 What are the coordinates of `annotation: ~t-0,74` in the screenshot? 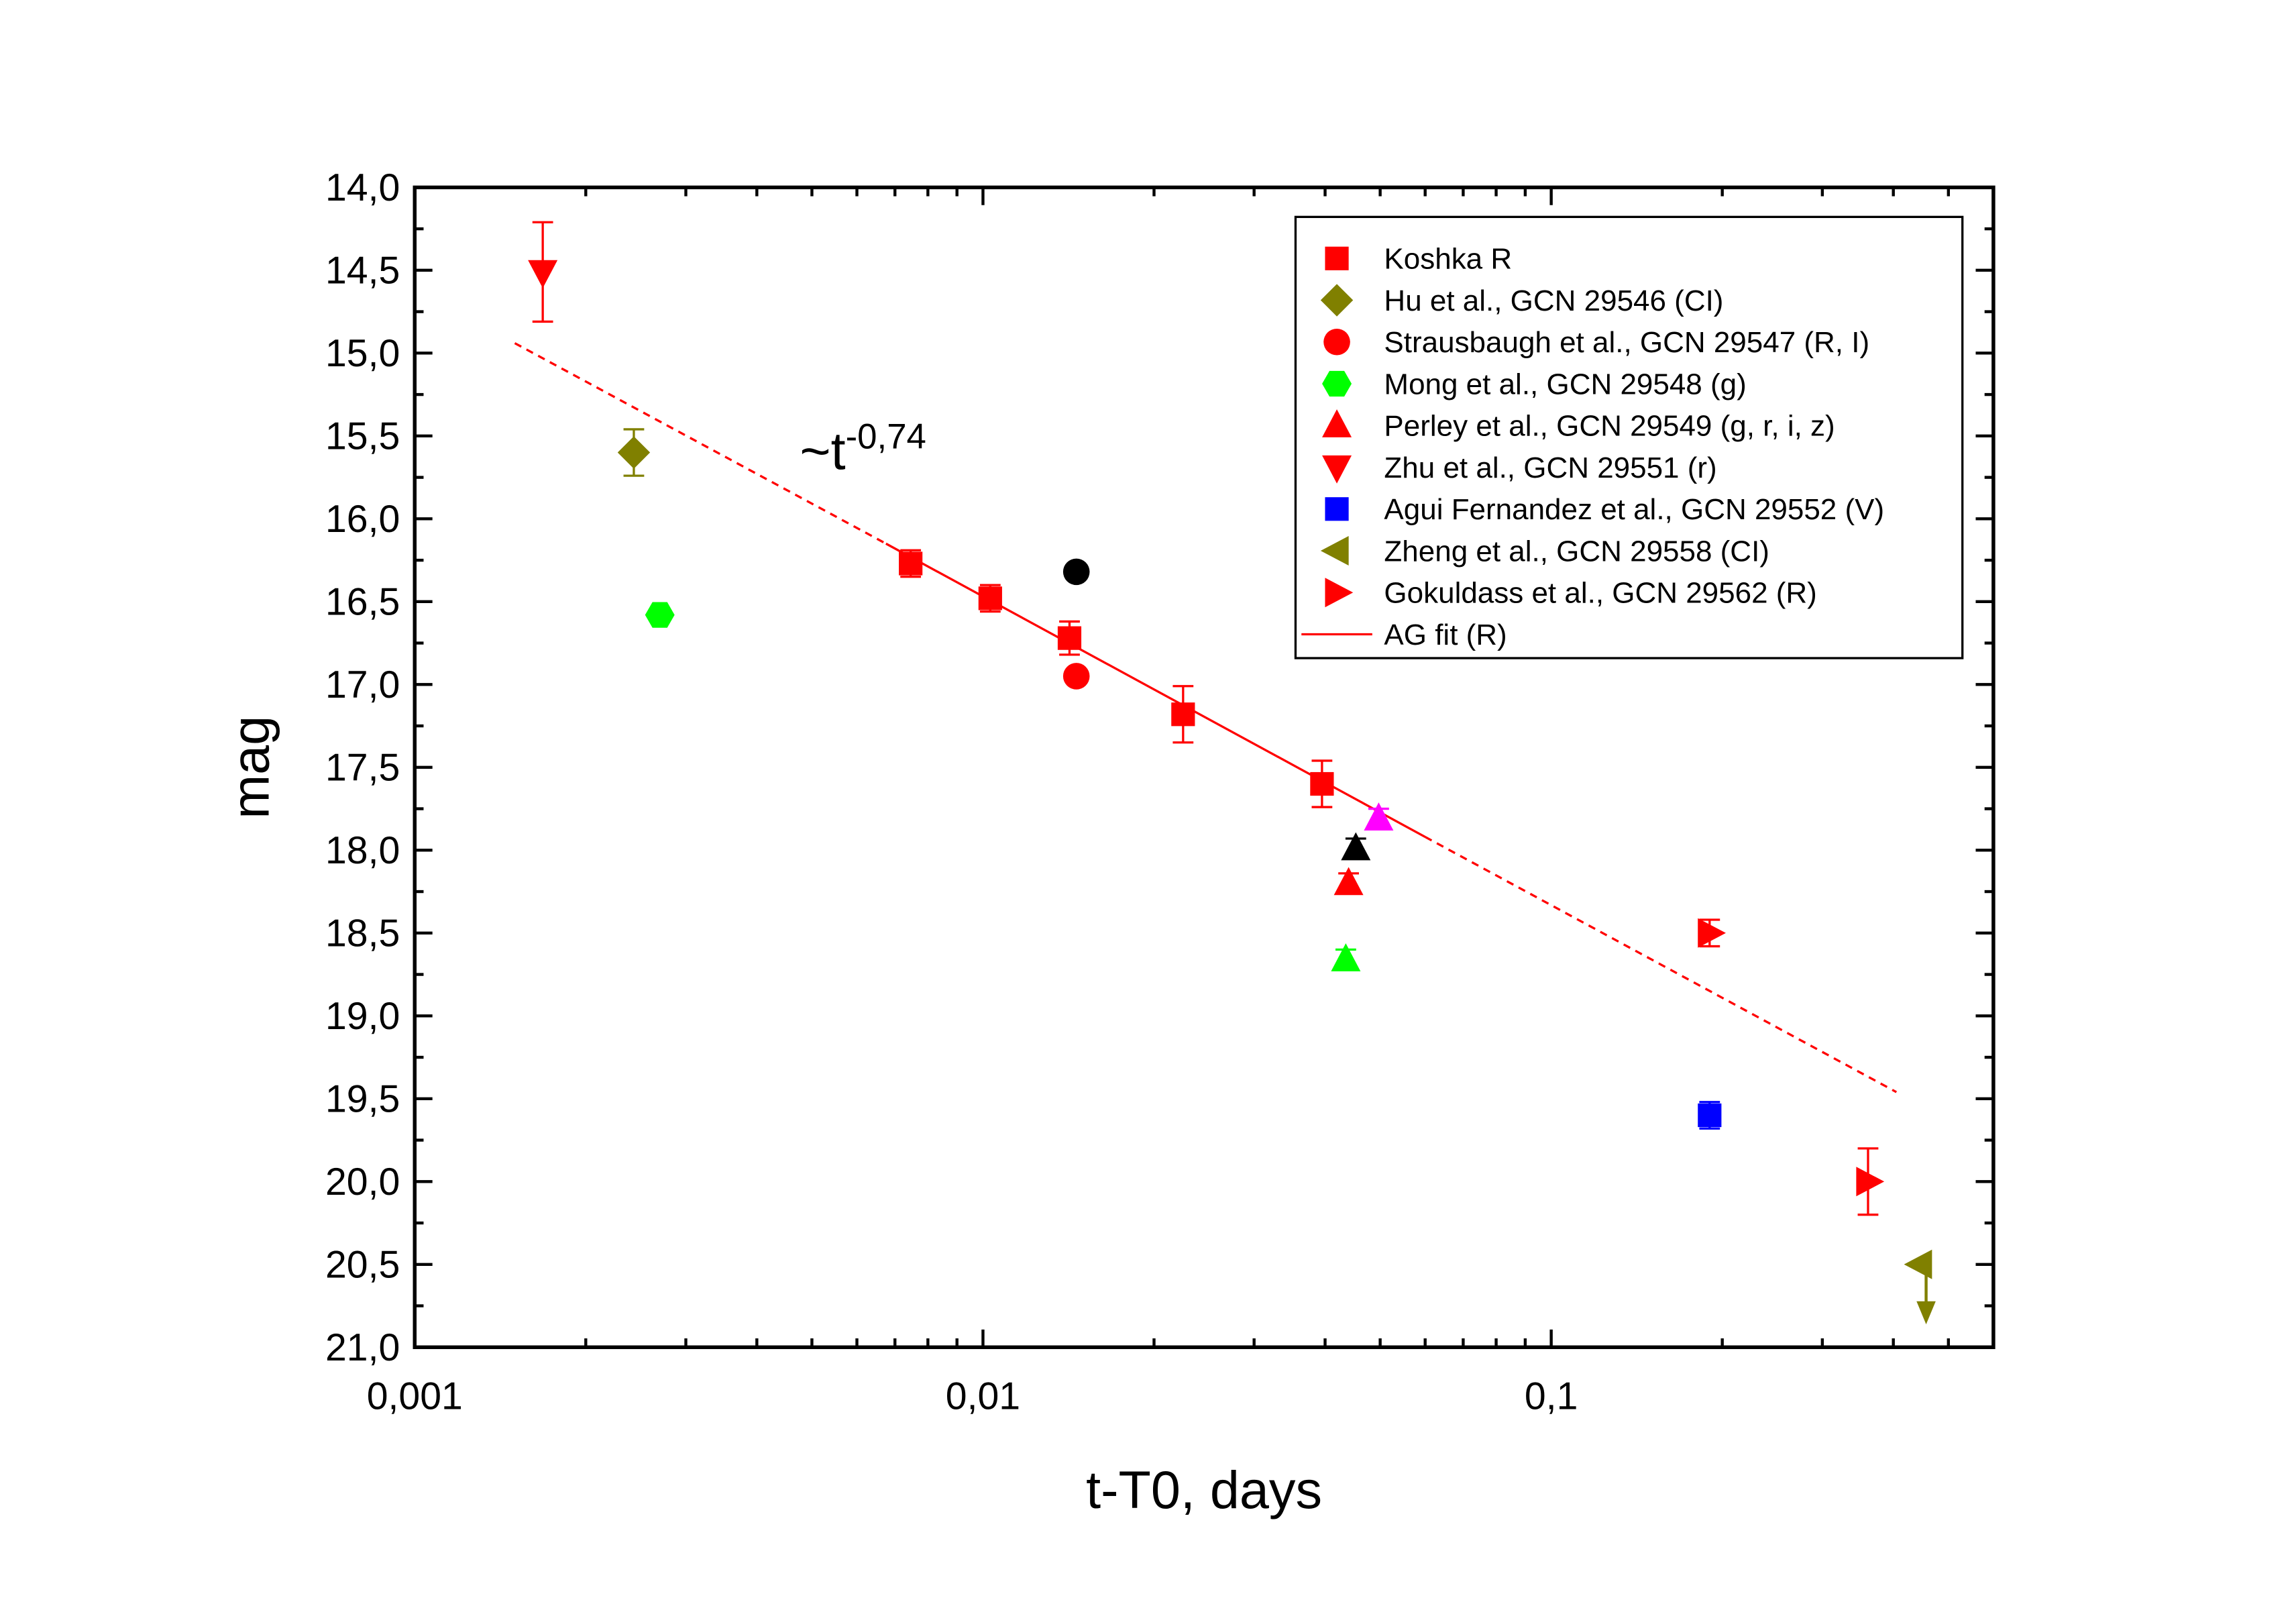 It's located at (863, 449).